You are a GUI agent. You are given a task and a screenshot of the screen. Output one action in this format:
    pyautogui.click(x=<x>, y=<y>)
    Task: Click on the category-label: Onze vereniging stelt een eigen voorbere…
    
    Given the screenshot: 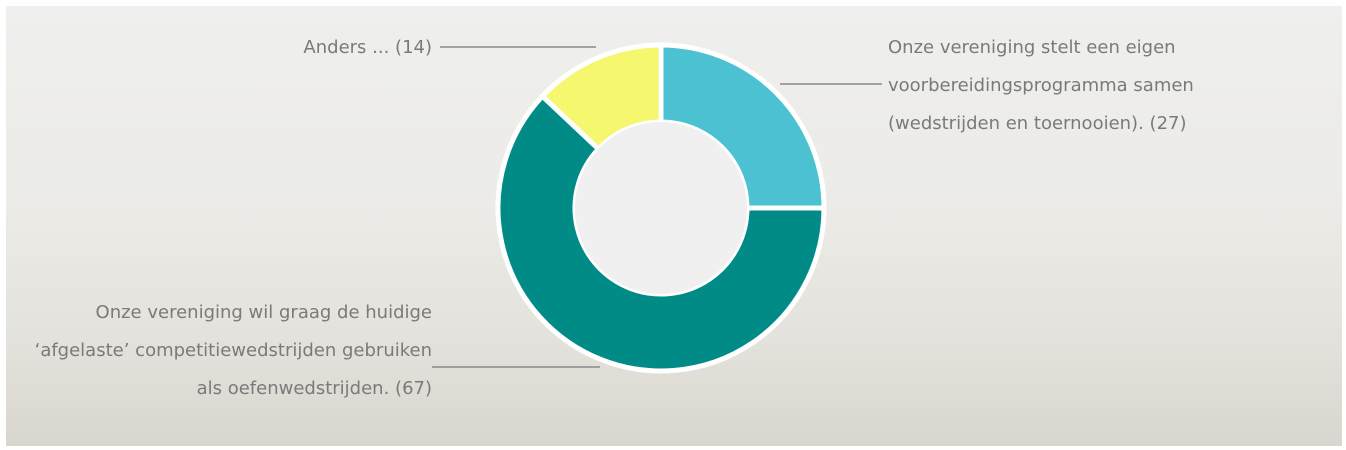 What is the action you would take?
    pyautogui.click(x=1041, y=85)
    